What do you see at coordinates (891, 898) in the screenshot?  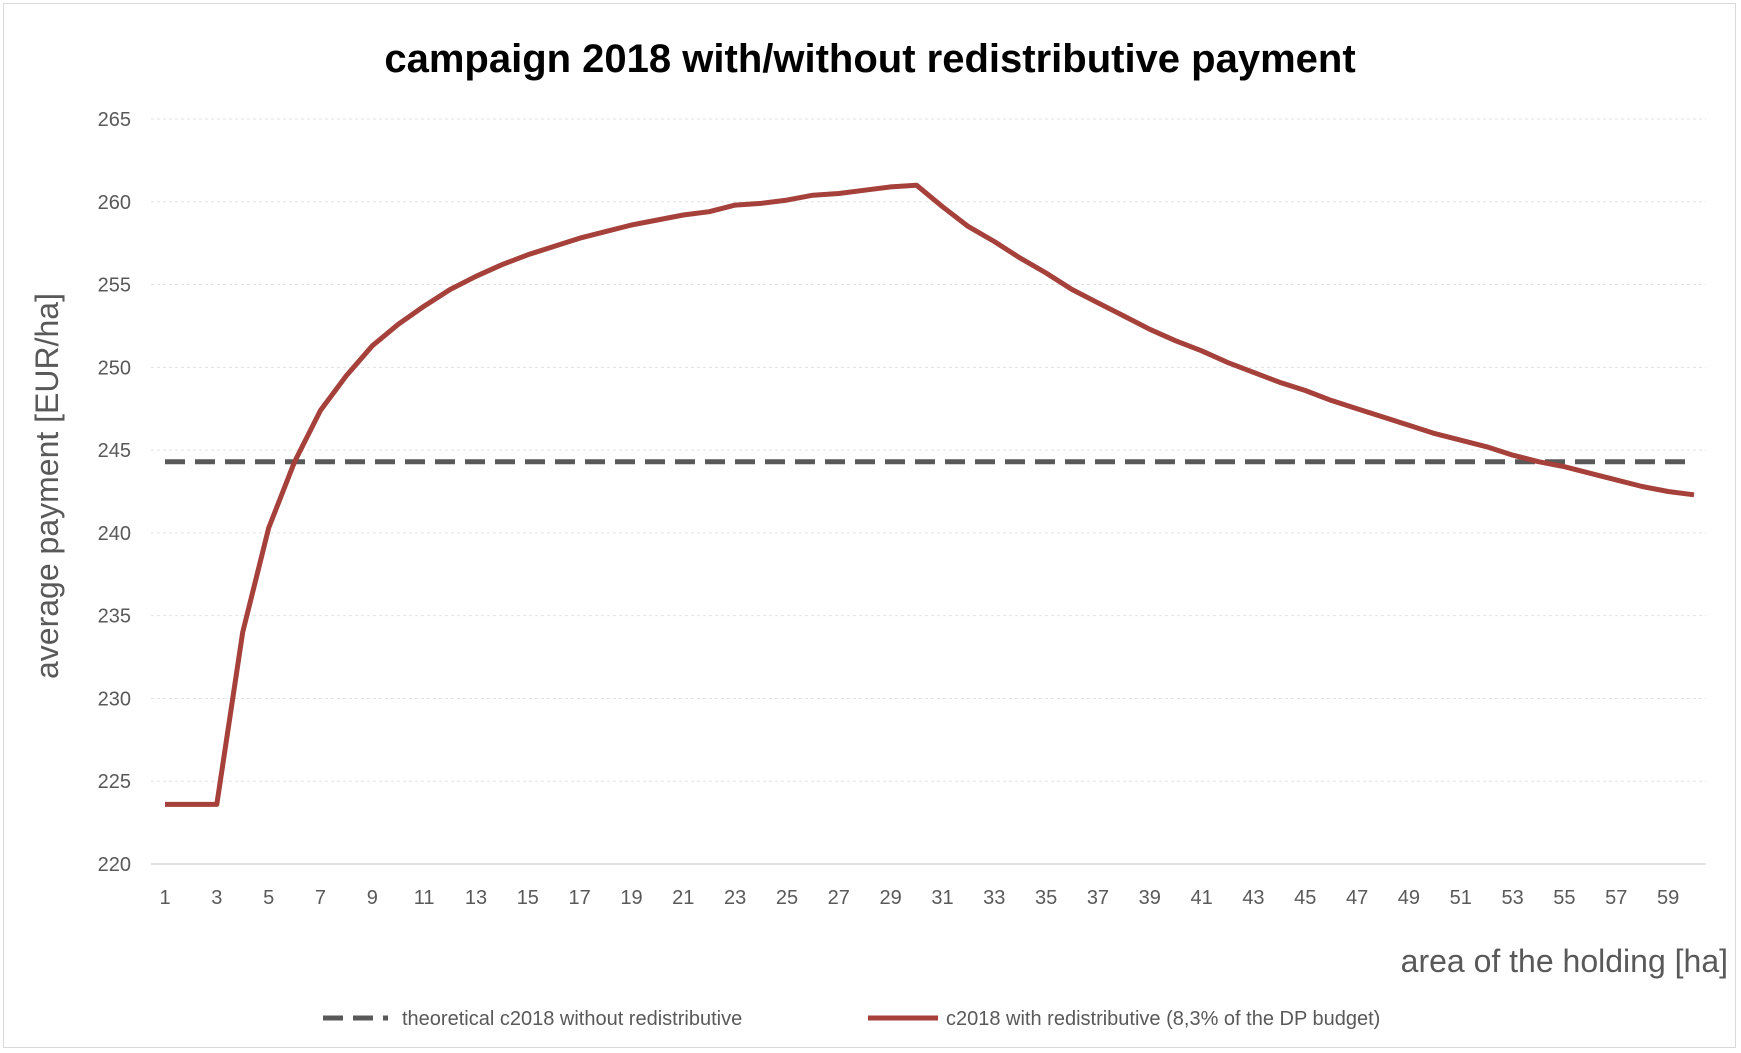 I see `x-tick-label: 29` at bounding box center [891, 898].